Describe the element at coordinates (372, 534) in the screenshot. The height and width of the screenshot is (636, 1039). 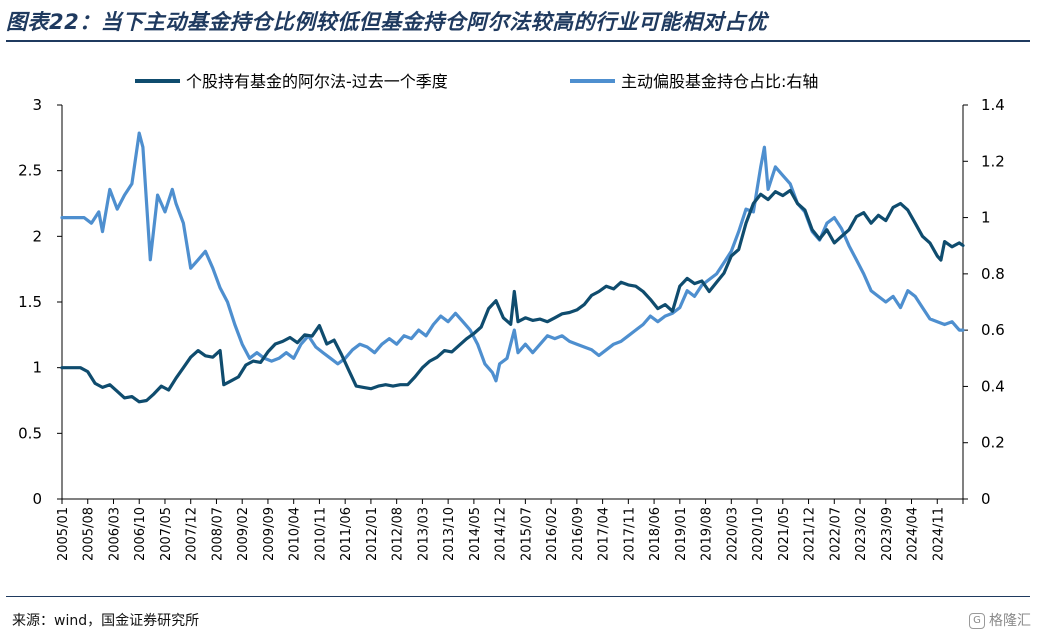
I see `x-tick-label: 2012/01` at that location.